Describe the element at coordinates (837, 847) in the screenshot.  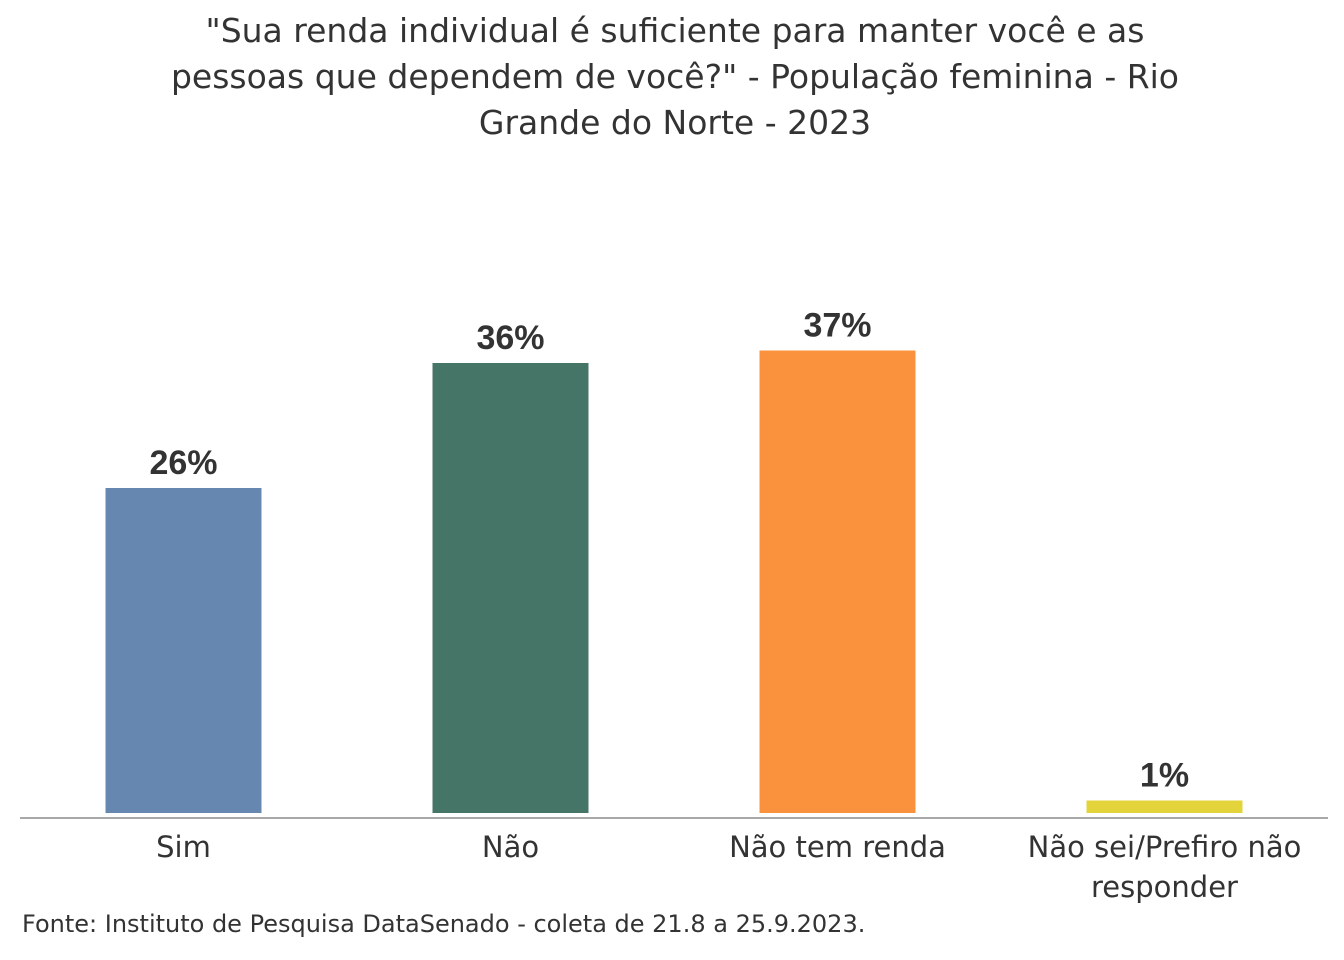
I see `x-tick-label: Não tem renda` at that location.